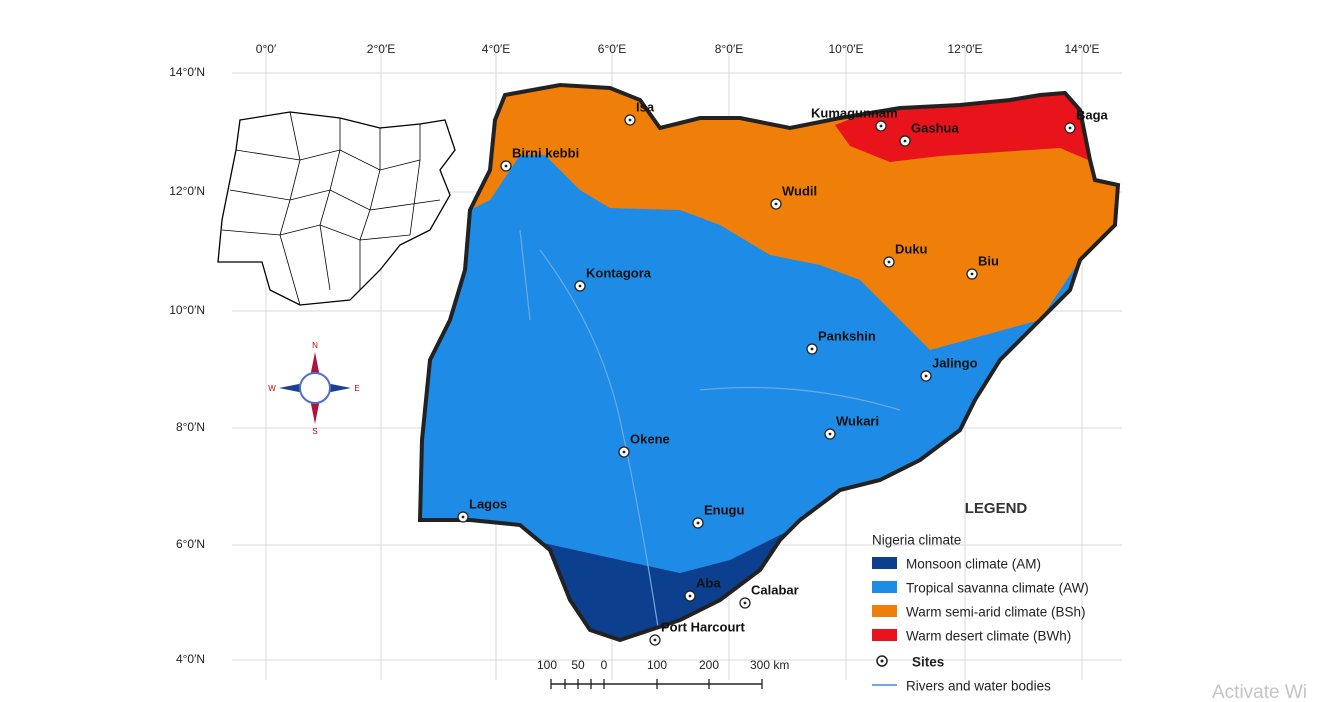 This screenshot has height=702, width=1334. Describe the element at coordinates (799, 190) in the screenshot. I see `site-label: Wudil` at that location.